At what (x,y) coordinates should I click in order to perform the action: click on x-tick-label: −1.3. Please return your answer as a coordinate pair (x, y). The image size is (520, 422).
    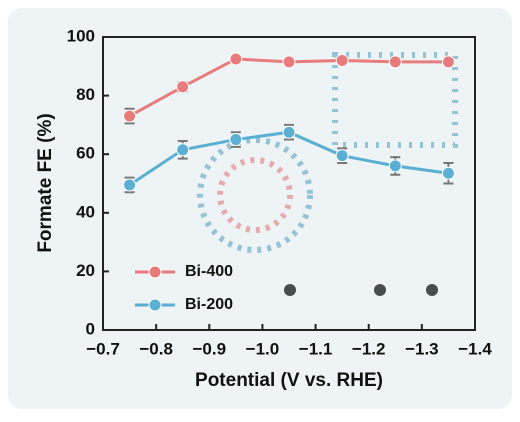
    Looking at the image, I should click on (422, 348).